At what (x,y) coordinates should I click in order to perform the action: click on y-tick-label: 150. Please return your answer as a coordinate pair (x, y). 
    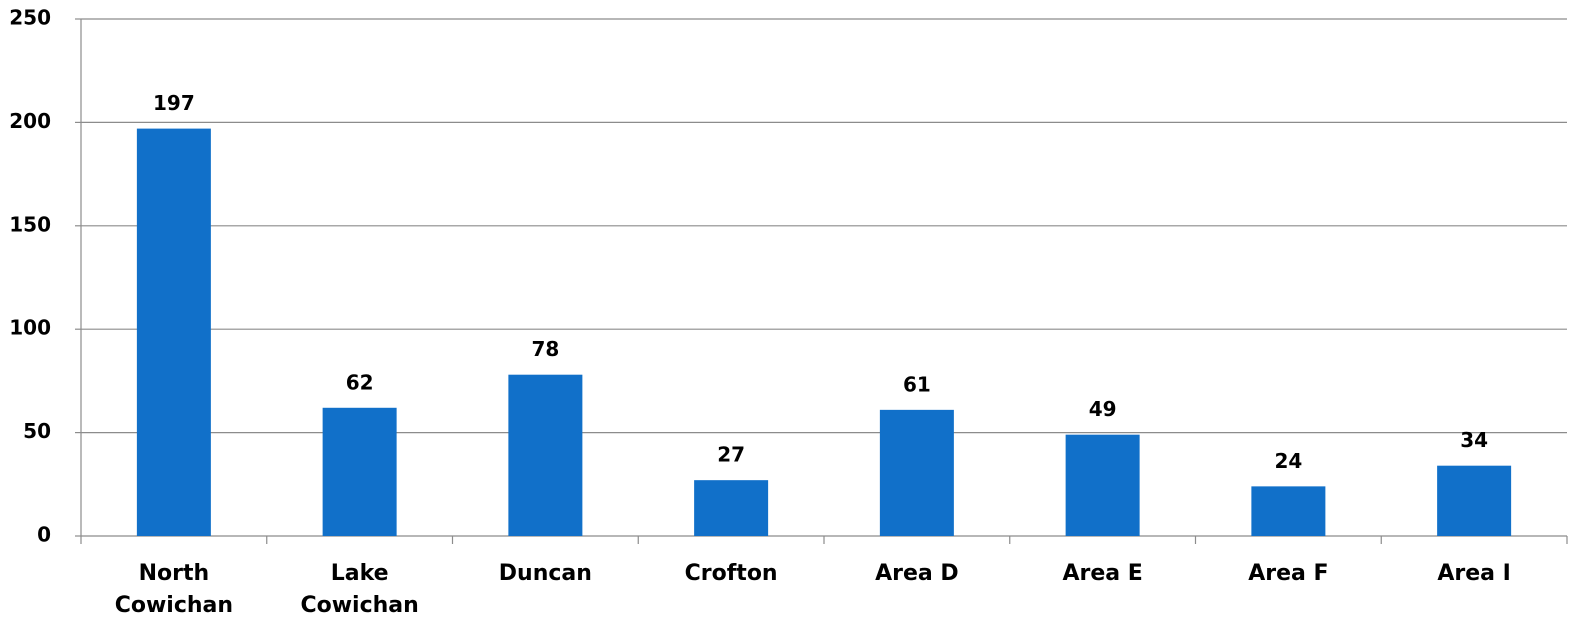
    Looking at the image, I should click on (30, 224).